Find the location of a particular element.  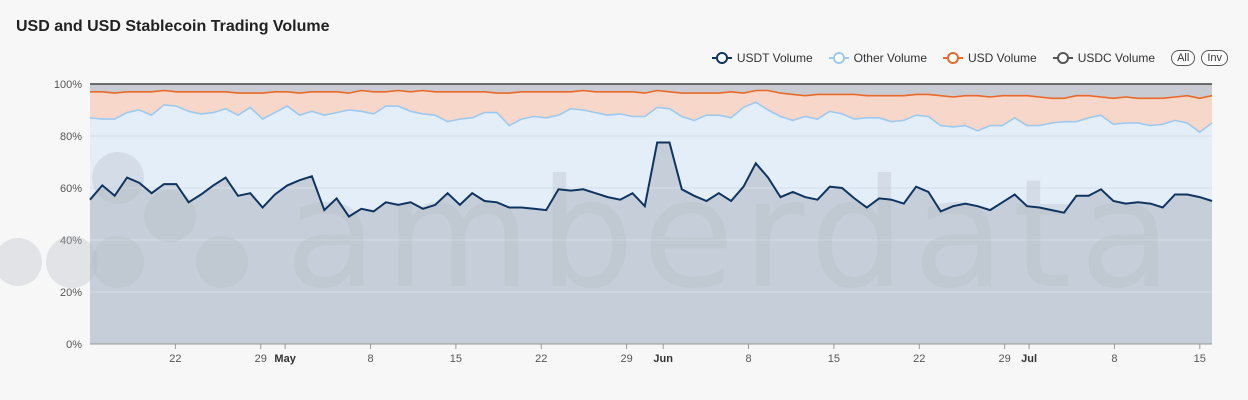

legend-item-other: Other Volume is located at coordinates (877, 58).